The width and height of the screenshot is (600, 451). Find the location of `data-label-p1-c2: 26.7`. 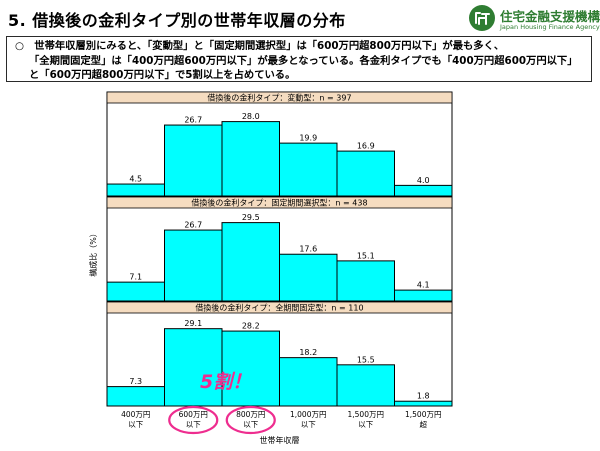

data-label-p1-c2: 26.7 is located at coordinates (193, 120).